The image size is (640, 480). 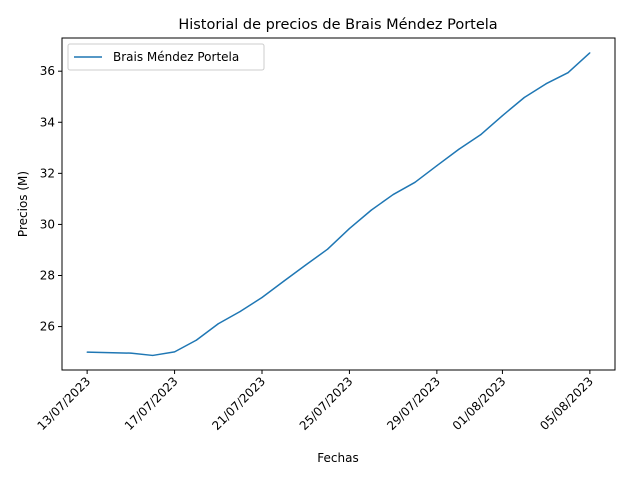 What do you see at coordinates (479, 403) in the screenshot?
I see `x-tick-label: 01/08/2023` at bounding box center [479, 403].